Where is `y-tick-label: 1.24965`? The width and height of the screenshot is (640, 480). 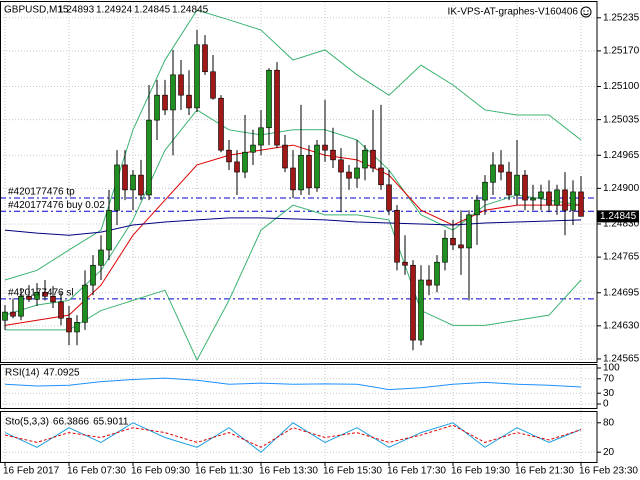
y-tick-label: 1.24965 is located at coordinates (621, 155).